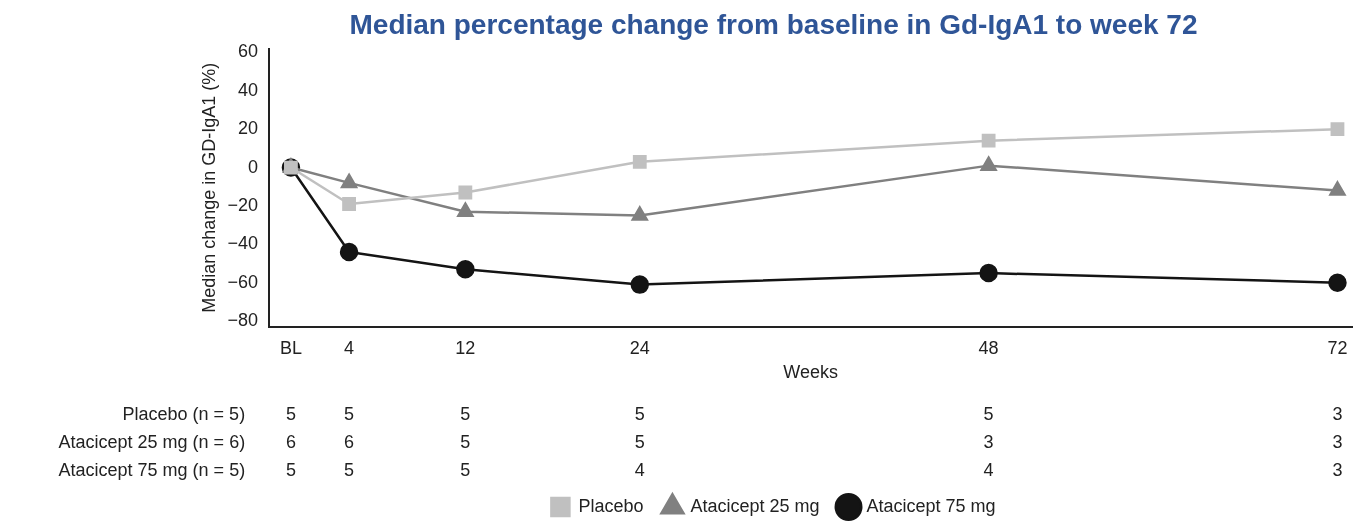  What do you see at coordinates (208, 187) in the screenshot?
I see `y-axis-title: Median change in GD-IgA1 (%)` at bounding box center [208, 187].